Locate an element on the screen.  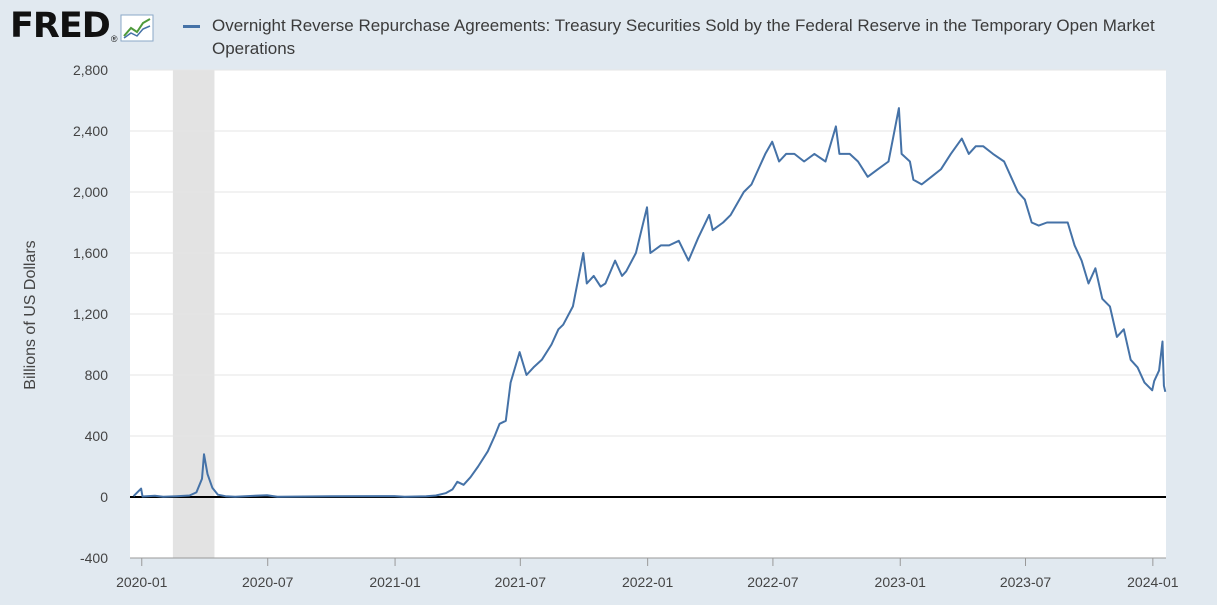
y-tick-label: 800 is located at coordinates (97, 375).